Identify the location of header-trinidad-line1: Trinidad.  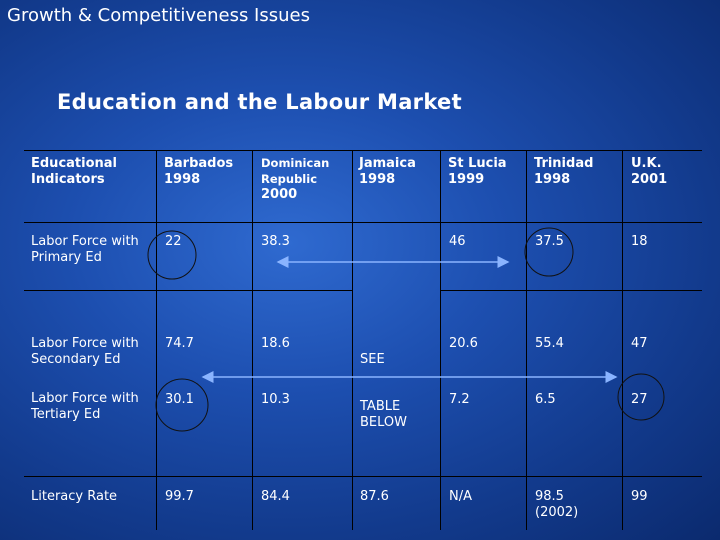
(564, 163).